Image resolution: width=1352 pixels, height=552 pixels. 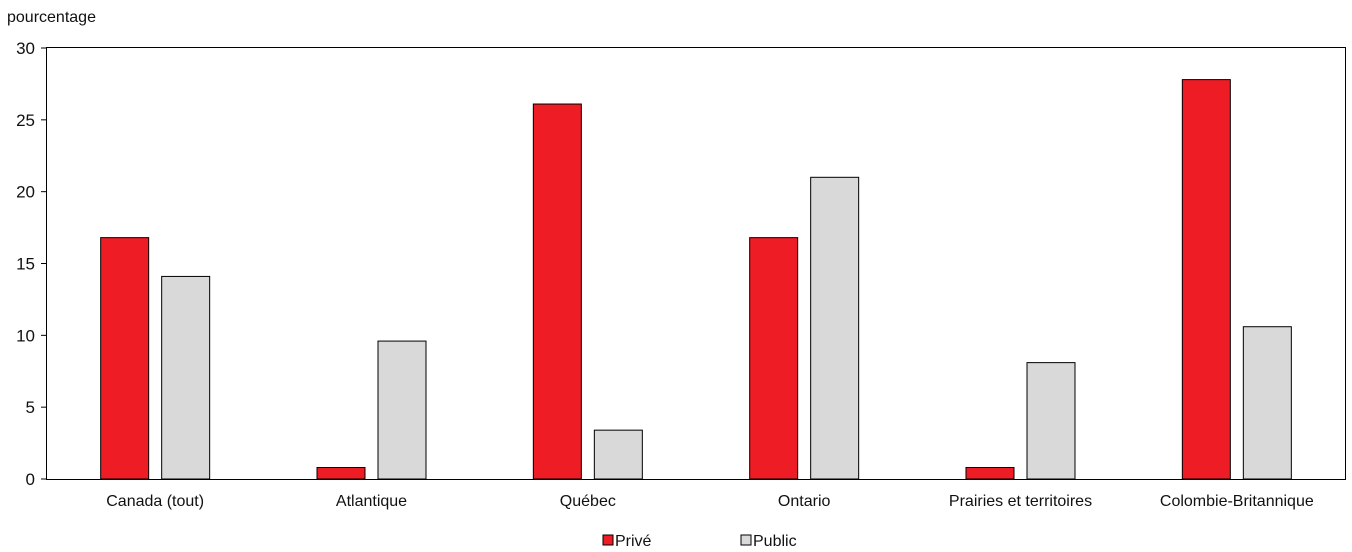 I want to click on legend-label: Public, so click(x=775, y=541).